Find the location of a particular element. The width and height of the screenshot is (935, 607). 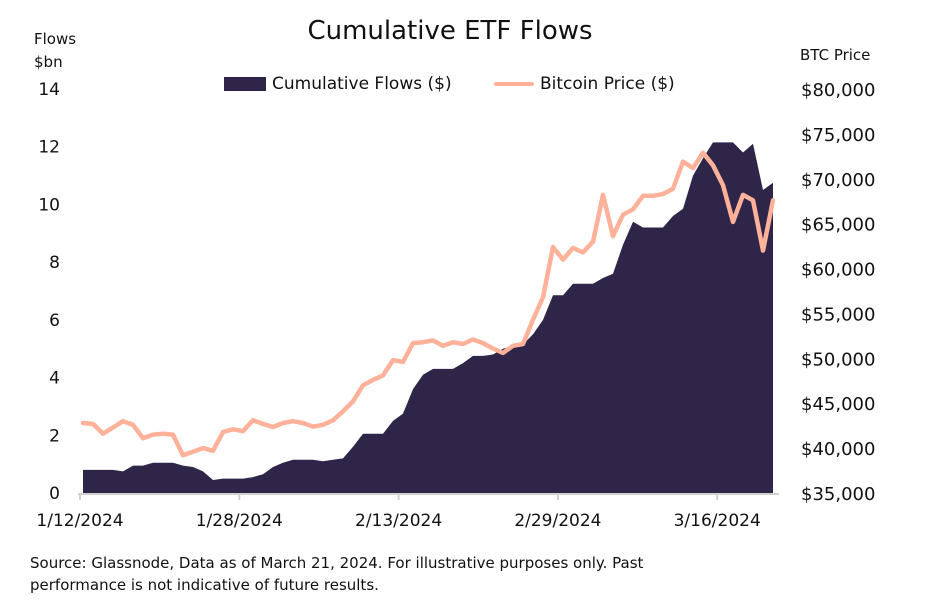

y-left-tick-label: 6 is located at coordinates (54, 321).